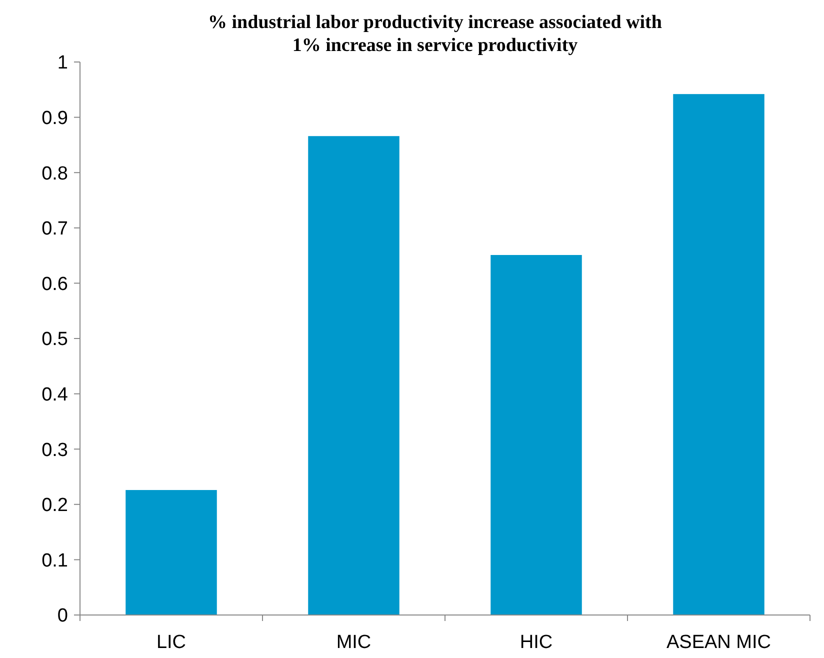 The width and height of the screenshot is (824, 658). What do you see at coordinates (55, 229) in the screenshot?
I see `y-tick-label: 0.7` at bounding box center [55, 229].